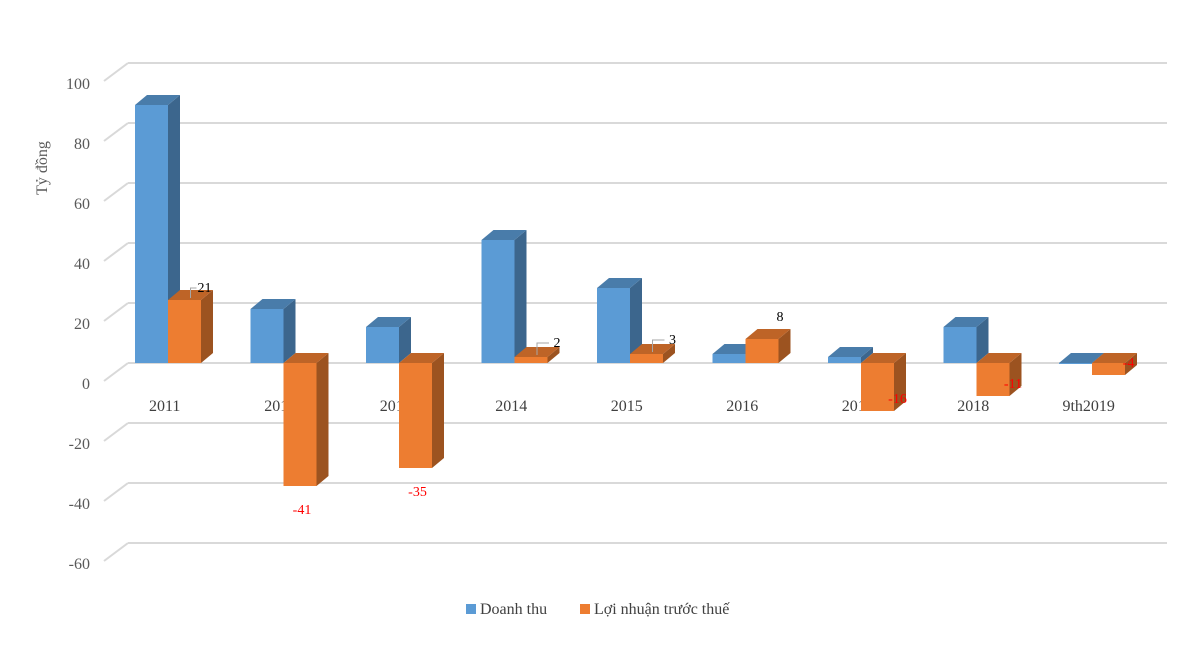 This screenshot has width=1200, height=657. Describe the element at coordinates (82, 144) in the screenshot. I see `y-tick-label: 80` at that location.